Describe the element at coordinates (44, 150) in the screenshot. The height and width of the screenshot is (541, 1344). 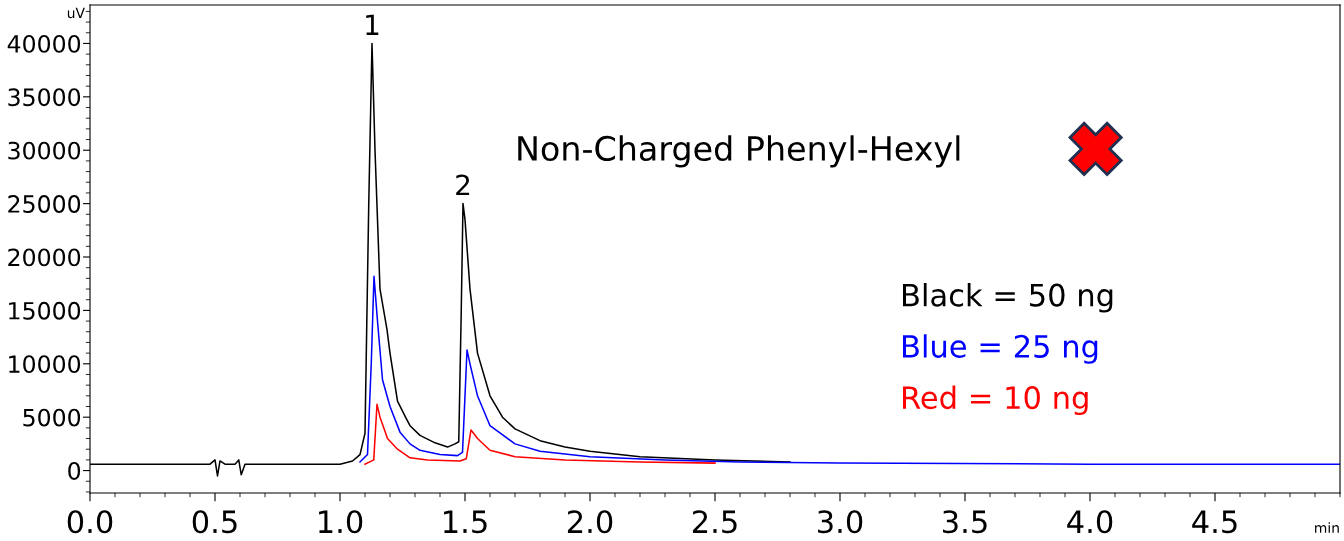
I see `y-tick-label: 30000` at that location.